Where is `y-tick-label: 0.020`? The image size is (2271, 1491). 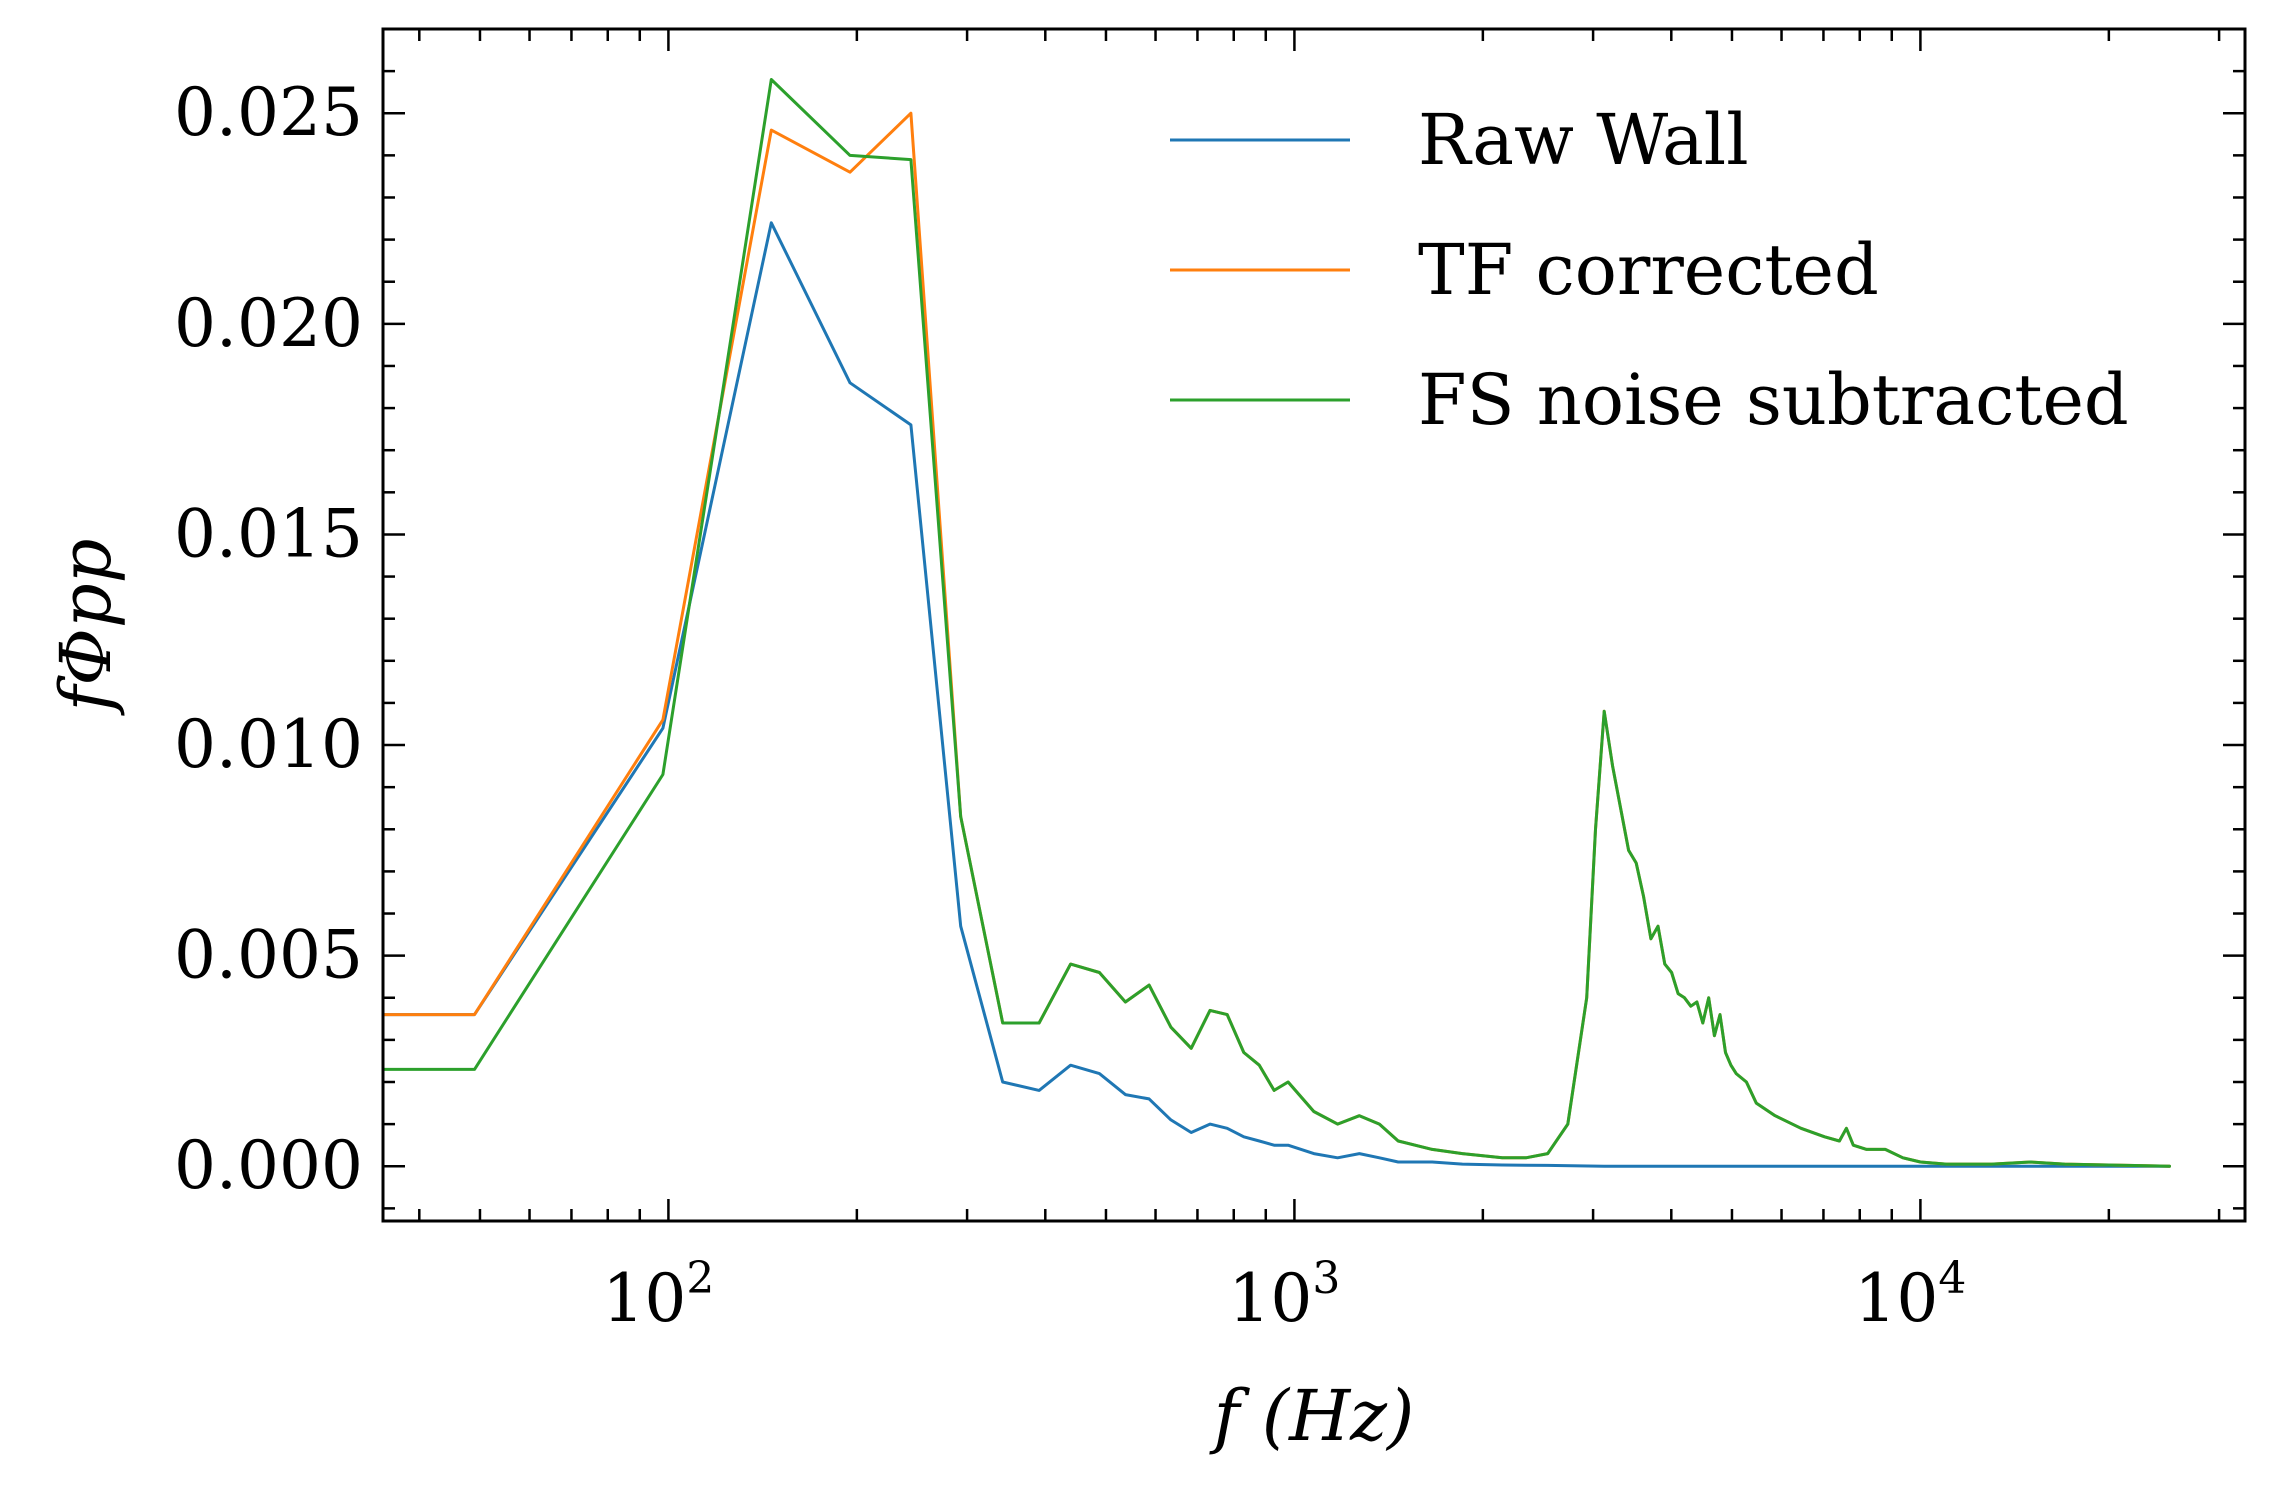
y-tick-label: 0.020 is located at coordinates (268, 323).